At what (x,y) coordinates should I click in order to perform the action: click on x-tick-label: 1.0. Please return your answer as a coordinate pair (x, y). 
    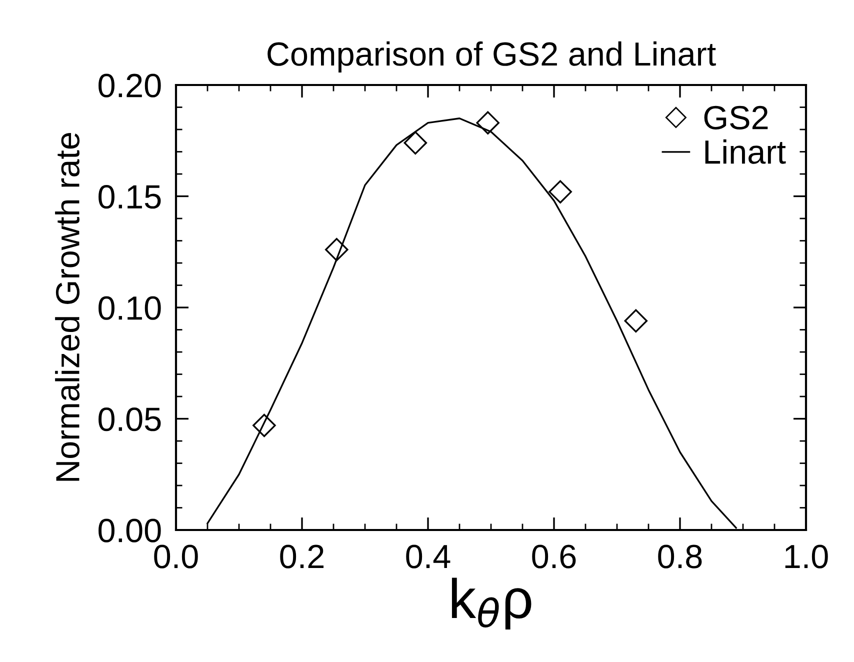
    Looking at the image, I should click on (806, 556).